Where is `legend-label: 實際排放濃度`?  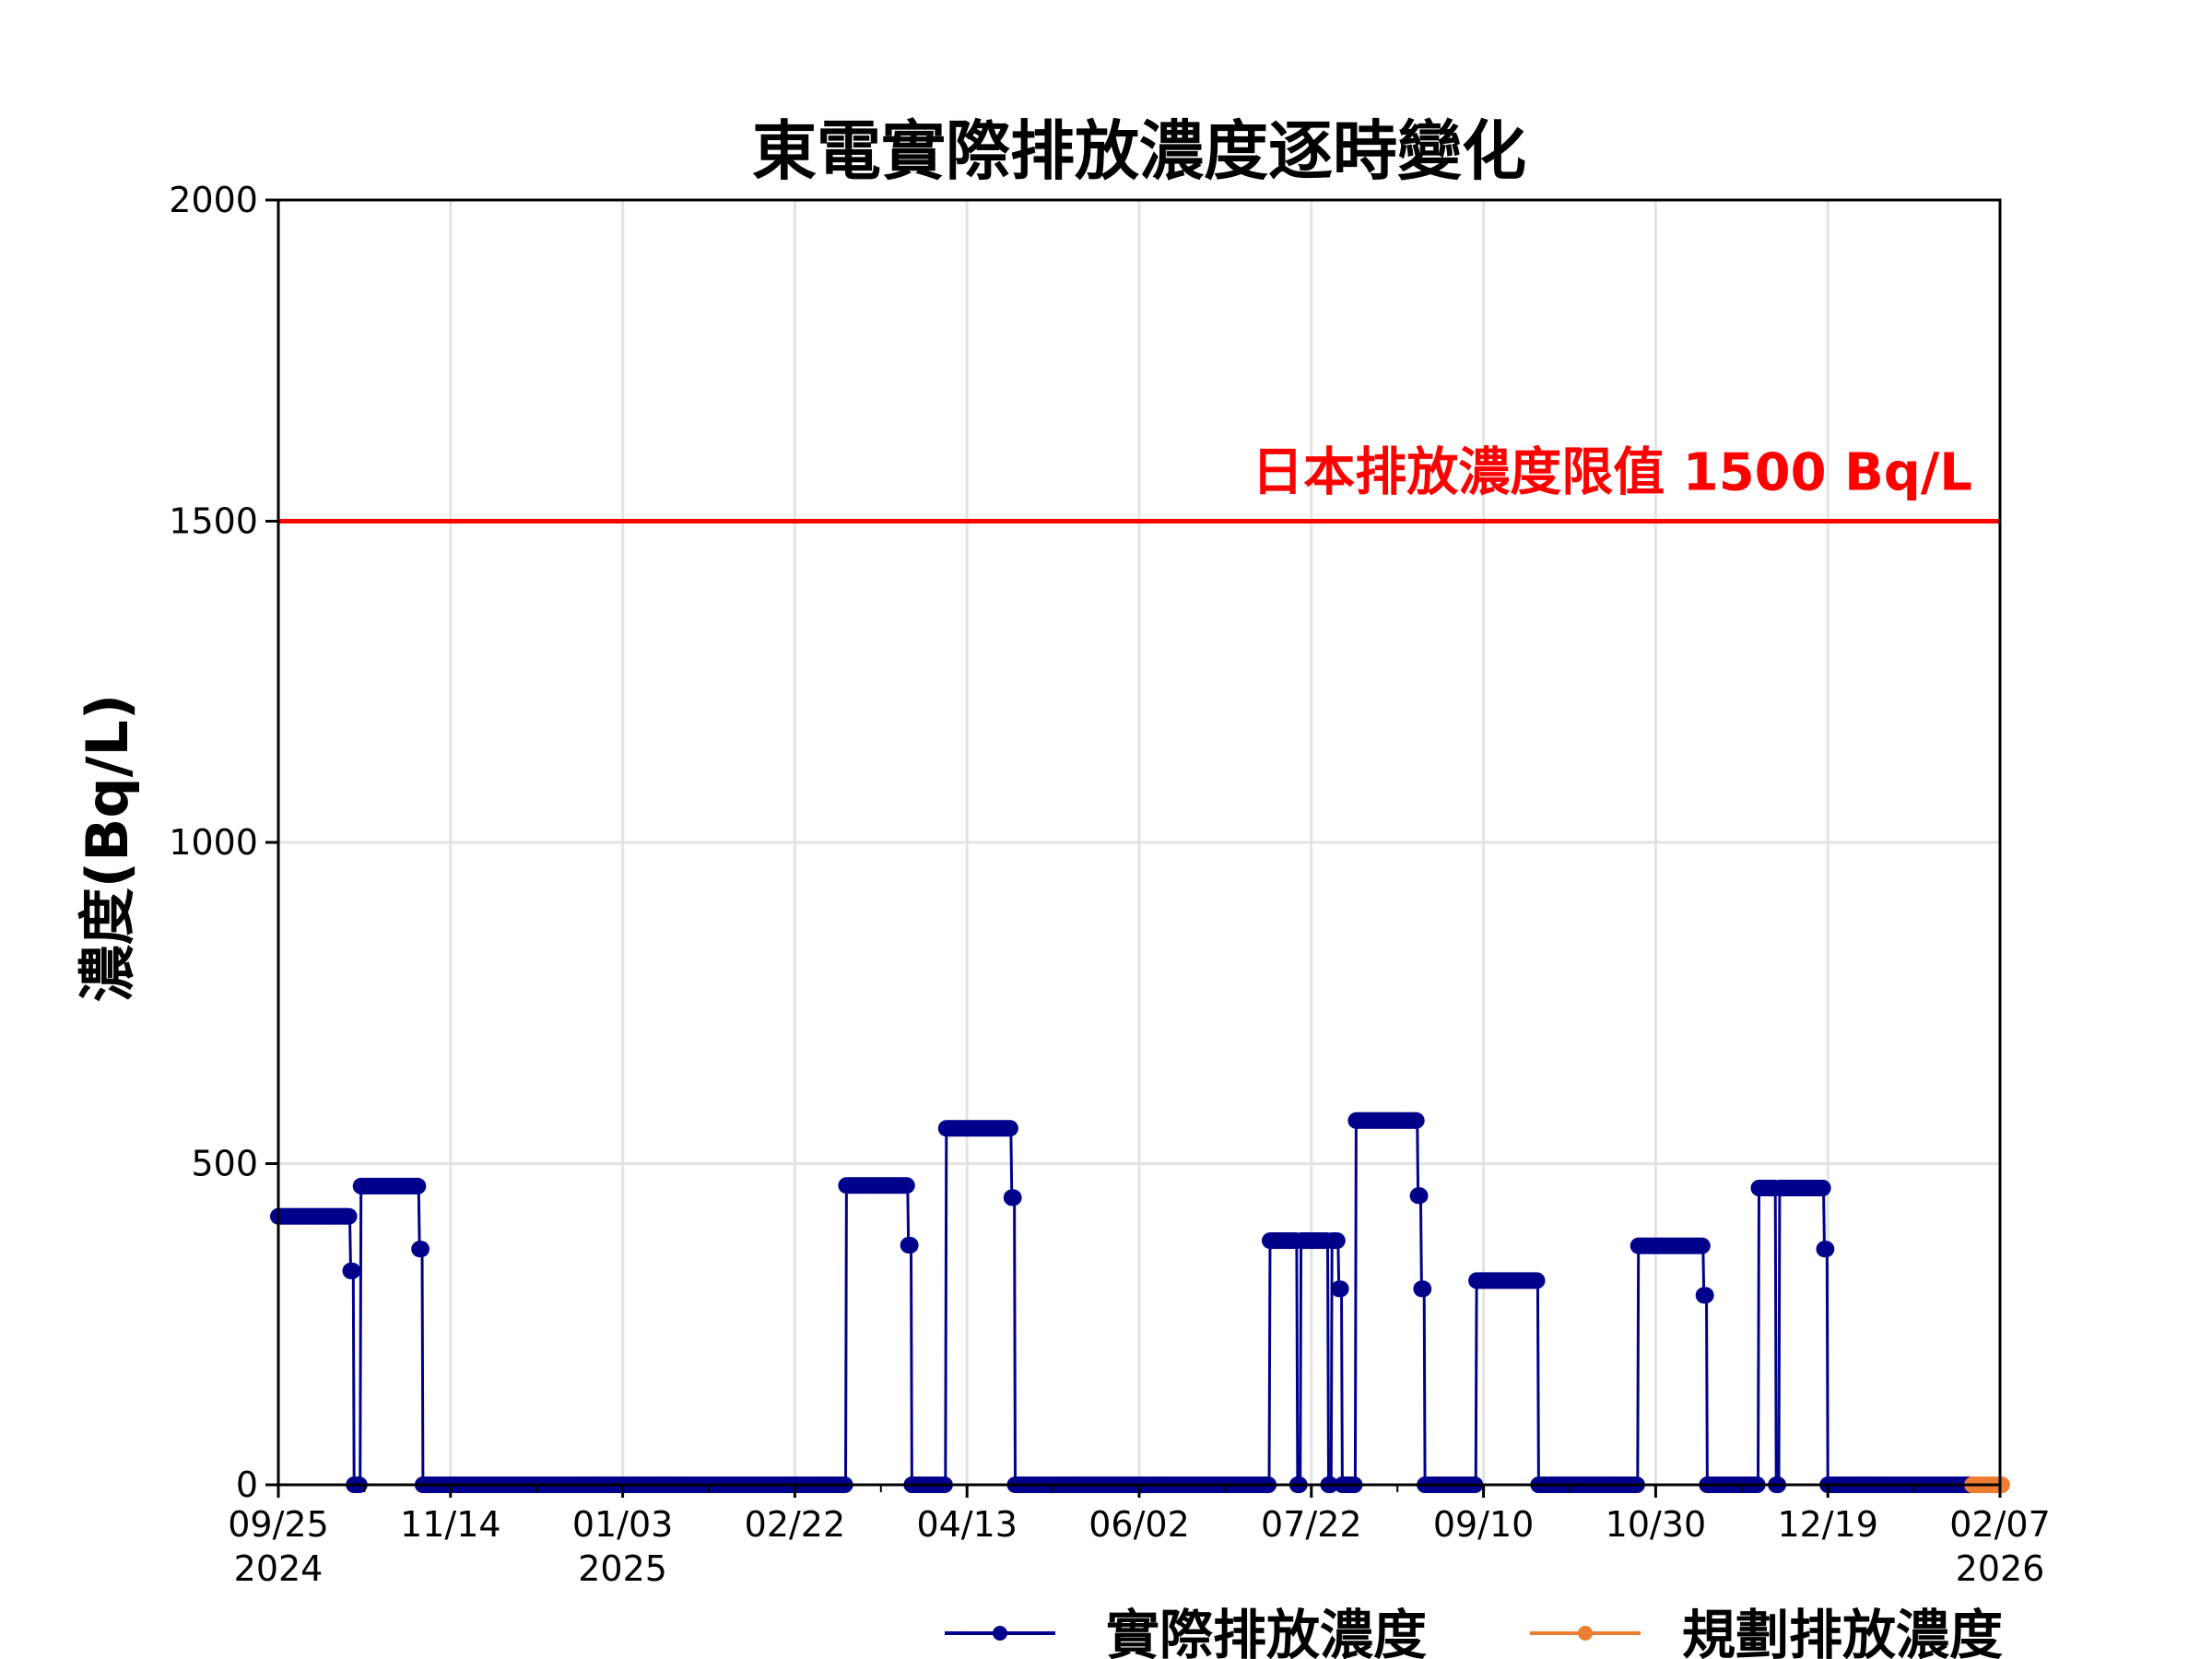 legend-label: 實際排放濃度 is located at coordinates (1266, 1631).